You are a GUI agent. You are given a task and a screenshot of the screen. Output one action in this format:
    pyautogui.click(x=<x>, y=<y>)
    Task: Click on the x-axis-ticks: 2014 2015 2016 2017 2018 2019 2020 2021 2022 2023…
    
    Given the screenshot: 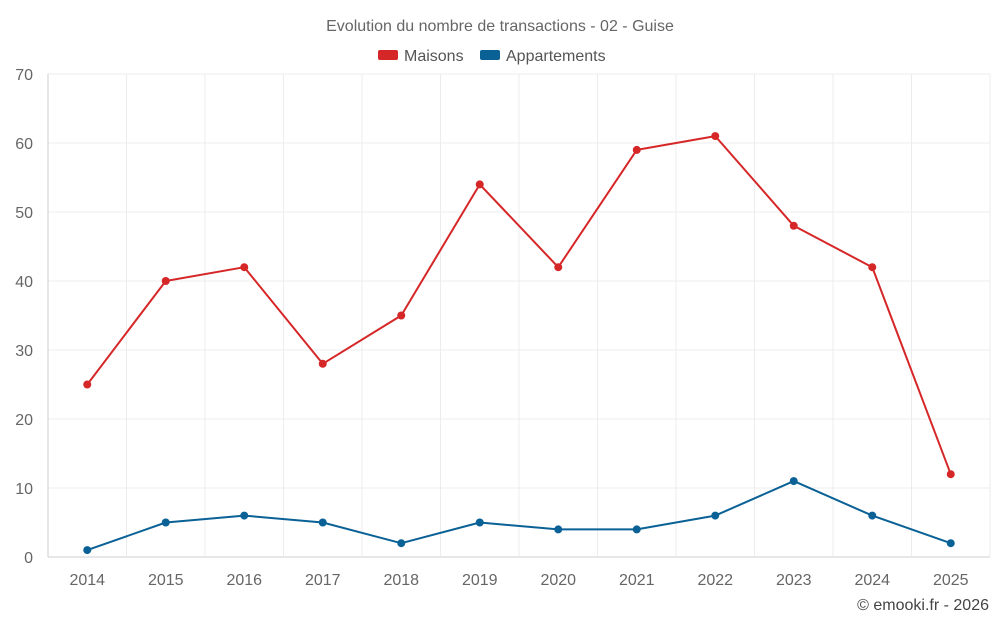 What is the action you would take?
    pyautogui.click(x=518, y=580)
    